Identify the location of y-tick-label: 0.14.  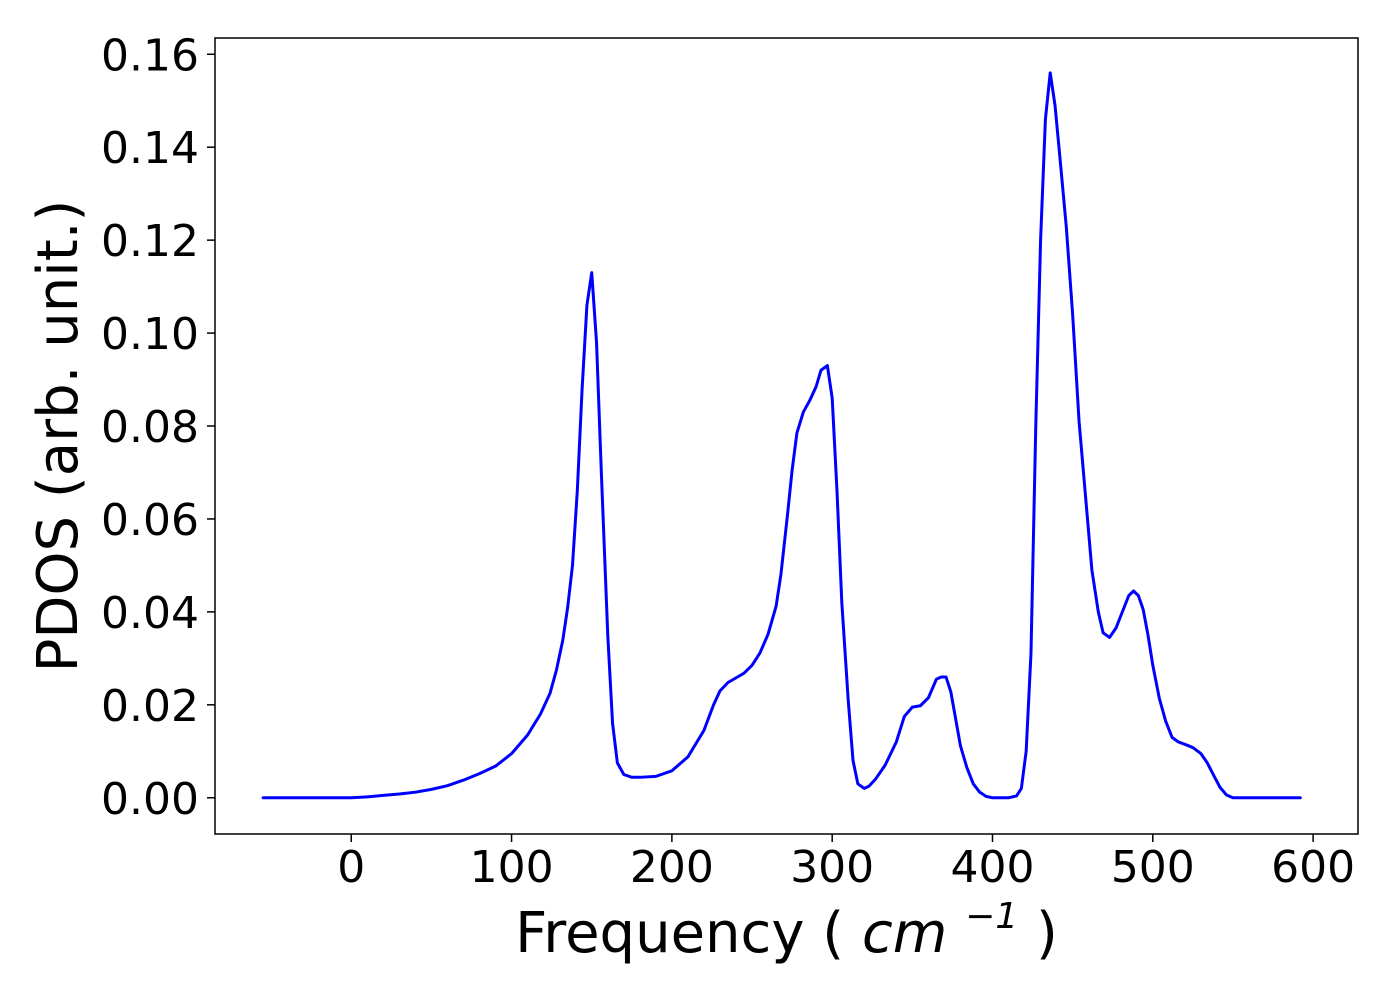
(150, 148).